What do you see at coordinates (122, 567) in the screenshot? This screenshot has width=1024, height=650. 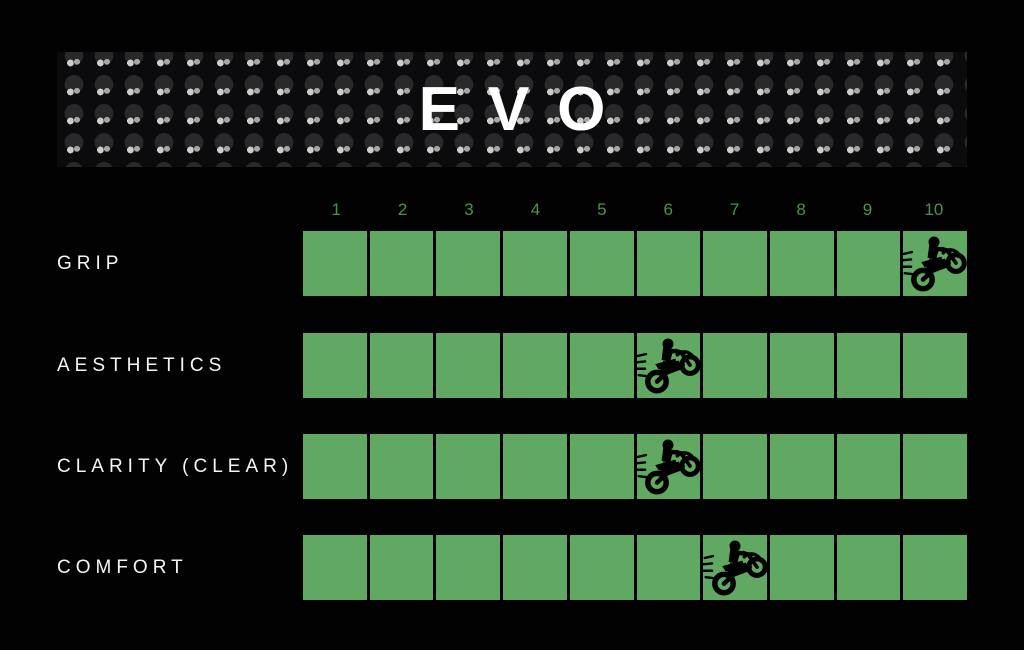 I see `row-label: COMFORT` at bounding box center [122, 567].